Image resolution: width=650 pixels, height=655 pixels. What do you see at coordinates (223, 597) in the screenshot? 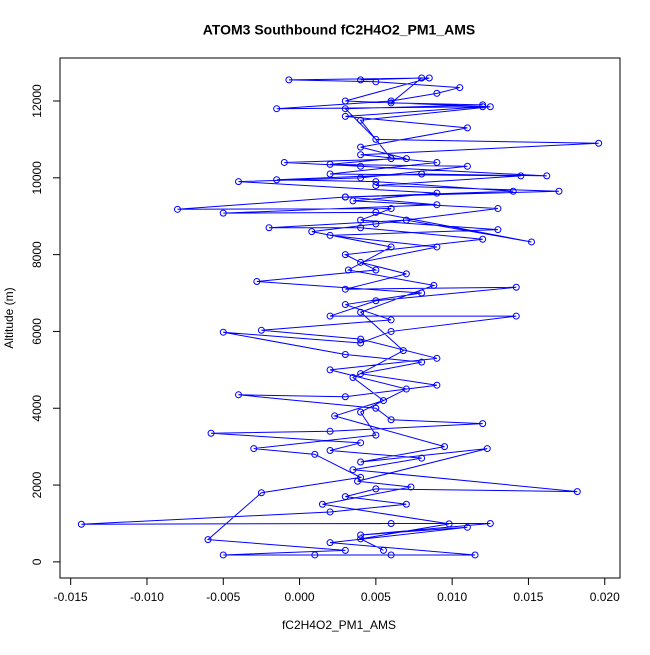
I see `x-tick-label: -0.005` at bounding box center [223, 597].